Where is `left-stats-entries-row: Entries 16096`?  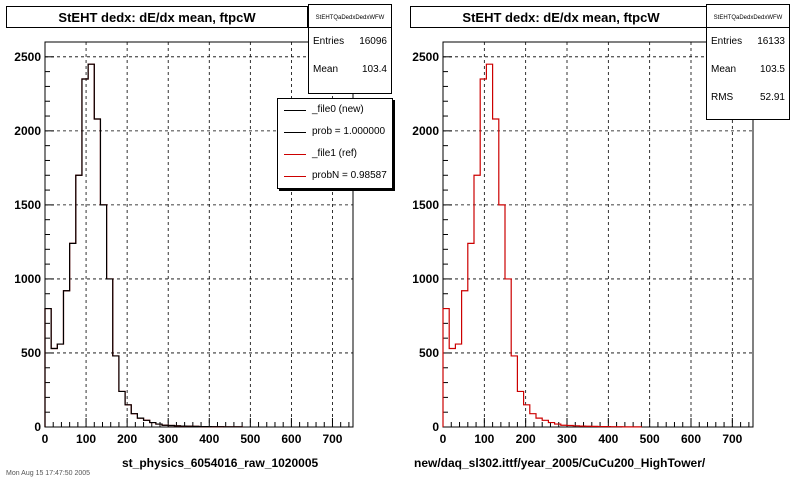 left-stats-entries-row: Entries 16096 is located at coordinates (350, 42).